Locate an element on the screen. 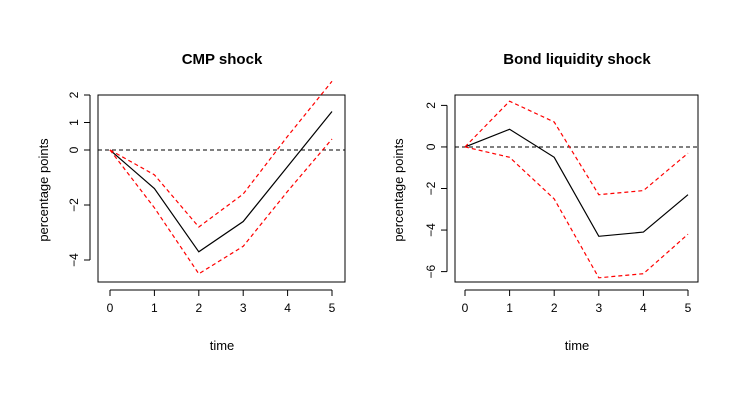 The image size is (730, 410). y-tick-label: 1 is located at coordinates (74, 122).